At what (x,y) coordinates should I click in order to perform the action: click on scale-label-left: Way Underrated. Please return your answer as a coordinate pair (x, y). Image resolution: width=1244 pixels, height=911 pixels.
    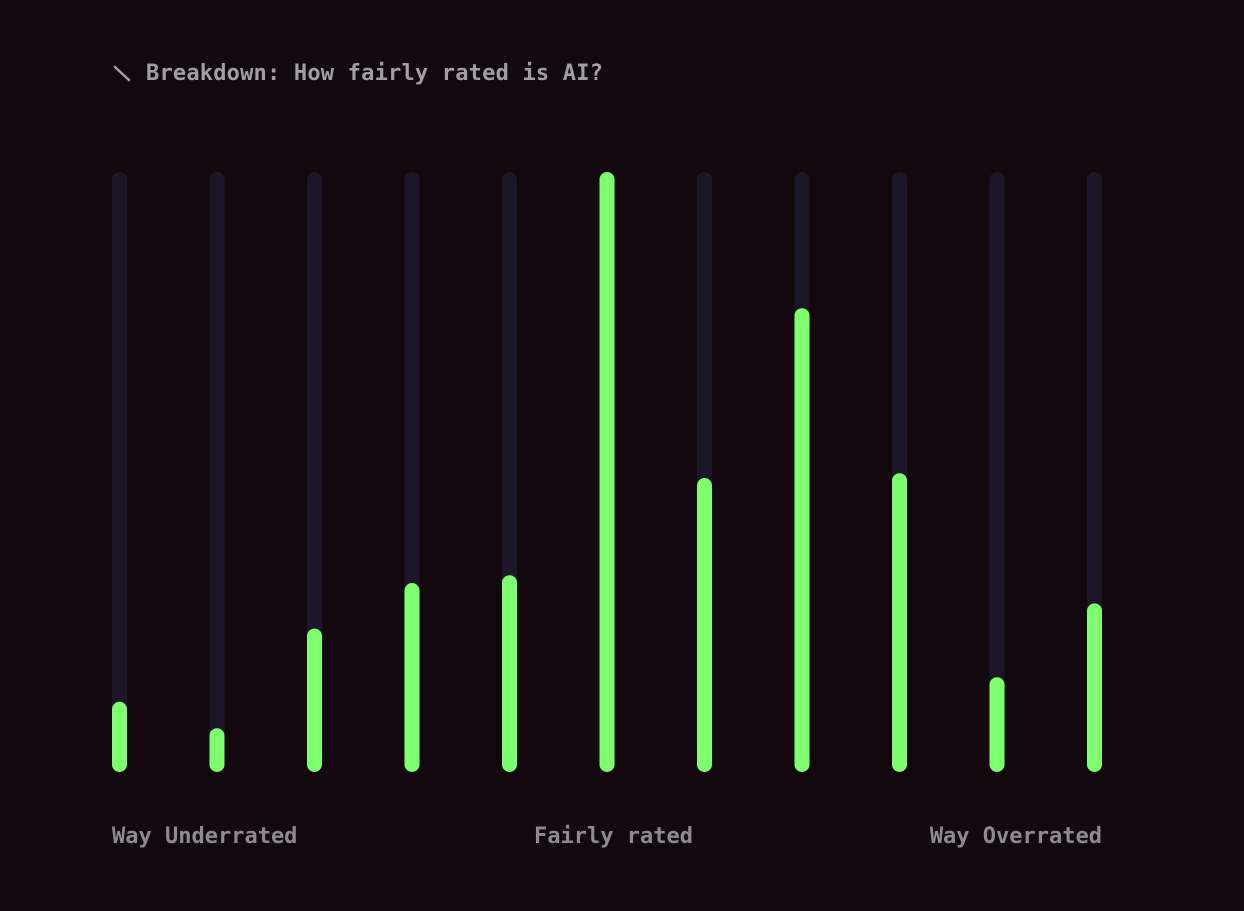
    Looking at the image, I should click on (205, 836).